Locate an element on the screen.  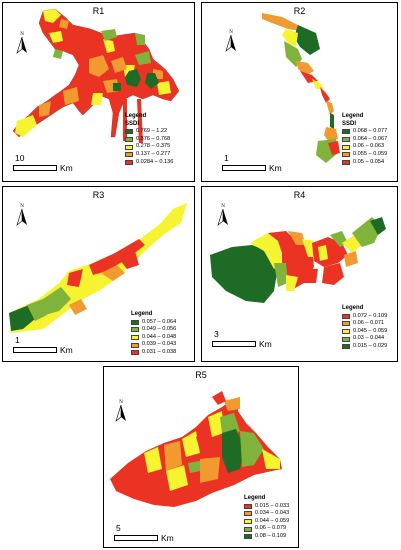
legend-item: 0.031 – 0.038 is located at coordinates (153, 353).